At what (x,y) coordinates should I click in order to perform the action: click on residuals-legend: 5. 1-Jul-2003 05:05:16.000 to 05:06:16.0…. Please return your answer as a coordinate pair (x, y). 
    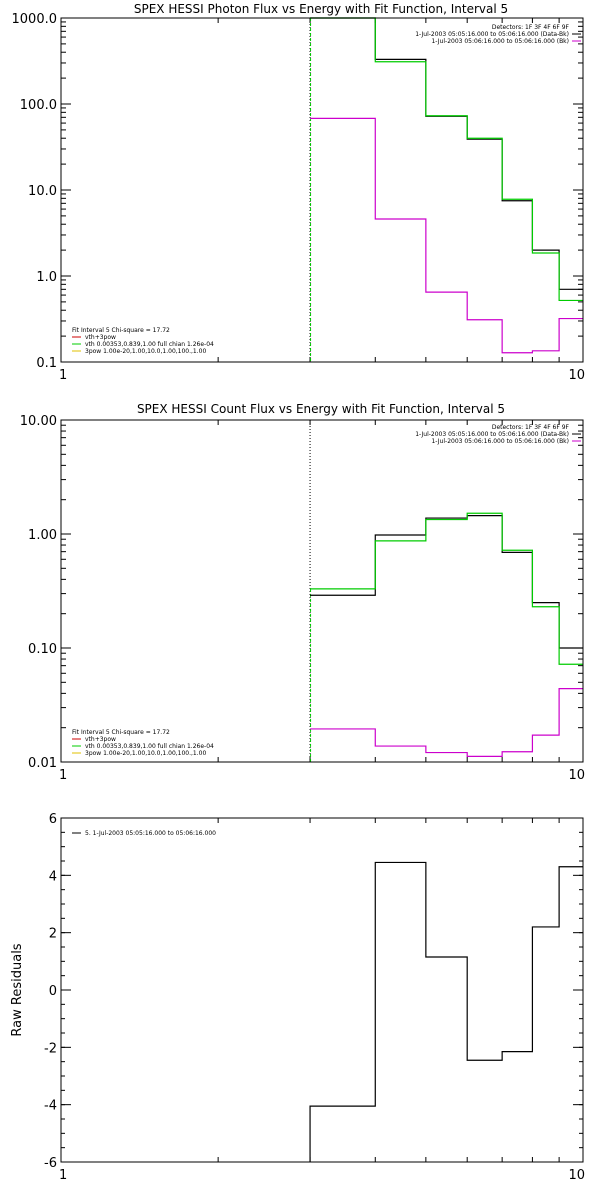
    Looking at the image, I should click on (144, 833).